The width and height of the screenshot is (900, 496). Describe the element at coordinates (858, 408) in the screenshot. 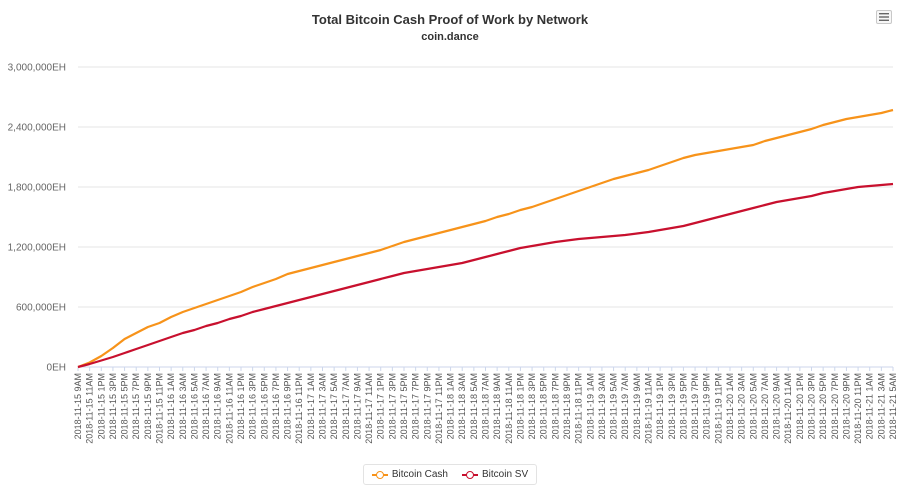

I see `x-tick-label: 2018-11-20 11PM` at that location.